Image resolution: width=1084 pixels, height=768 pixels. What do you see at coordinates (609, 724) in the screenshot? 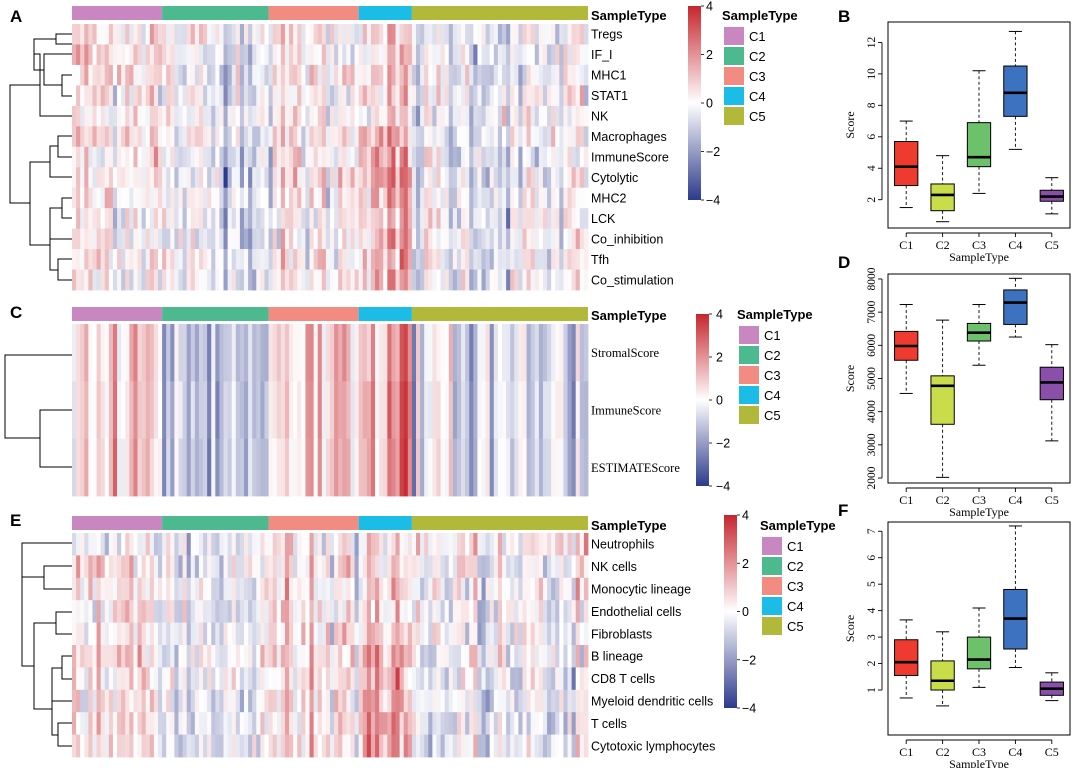
I see `row-label: T cells` at bounding box center [609, 724].